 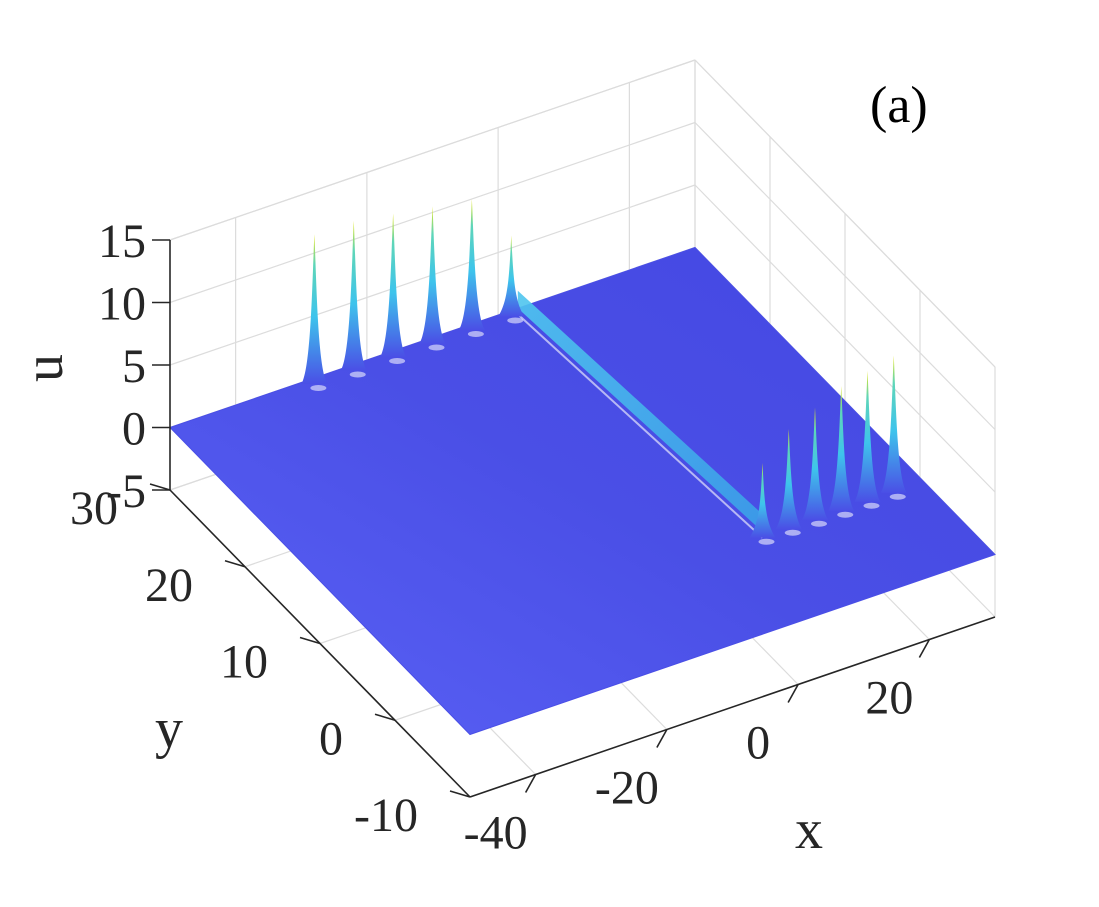 I want to click on x-axis-label: x, so click(x=809, y=830).